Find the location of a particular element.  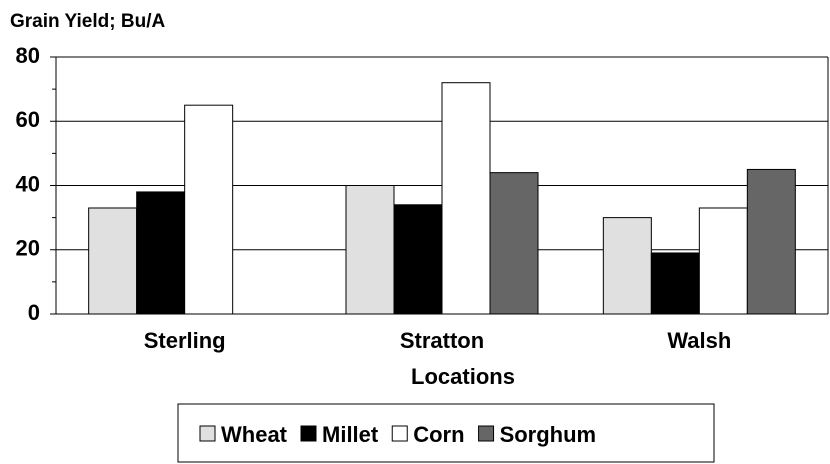

y-tick-label: 0 is located at coordinates (34, 312).